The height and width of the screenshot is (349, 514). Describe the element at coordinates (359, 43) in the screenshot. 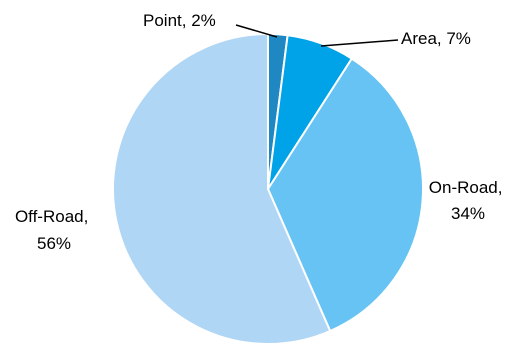

I see `leader-line-area` at that location.